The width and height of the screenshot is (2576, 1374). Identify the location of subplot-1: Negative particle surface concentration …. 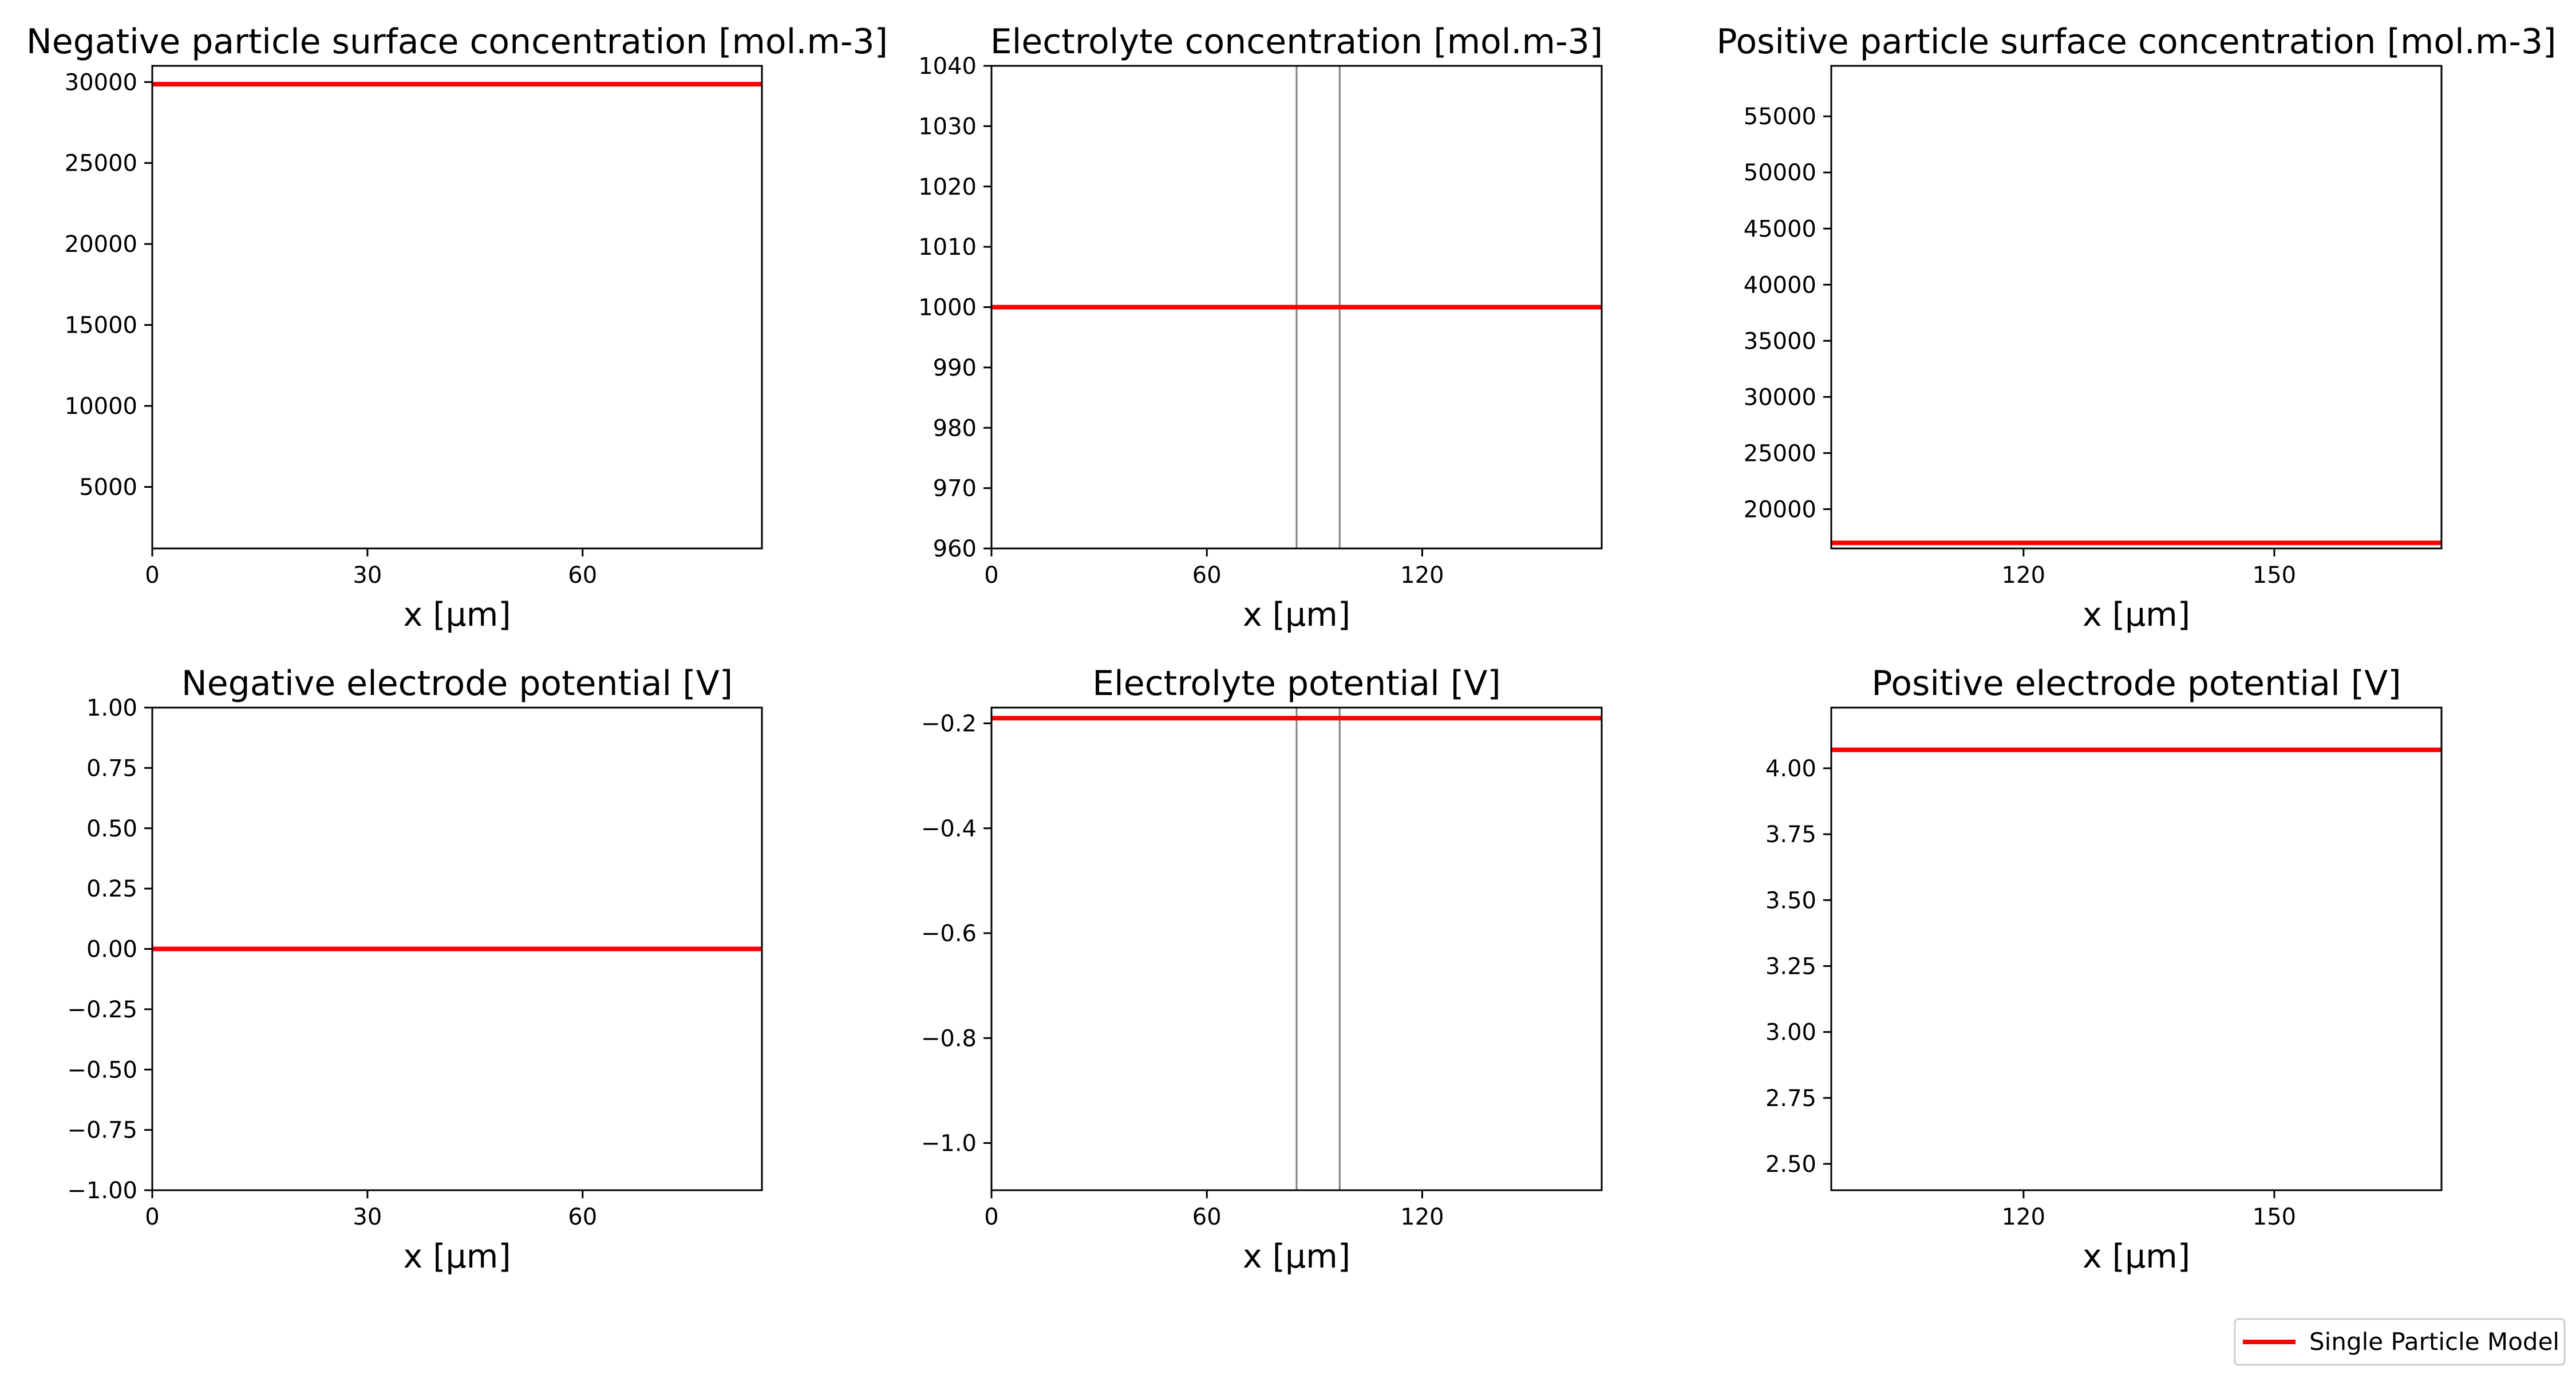
(457, 328).